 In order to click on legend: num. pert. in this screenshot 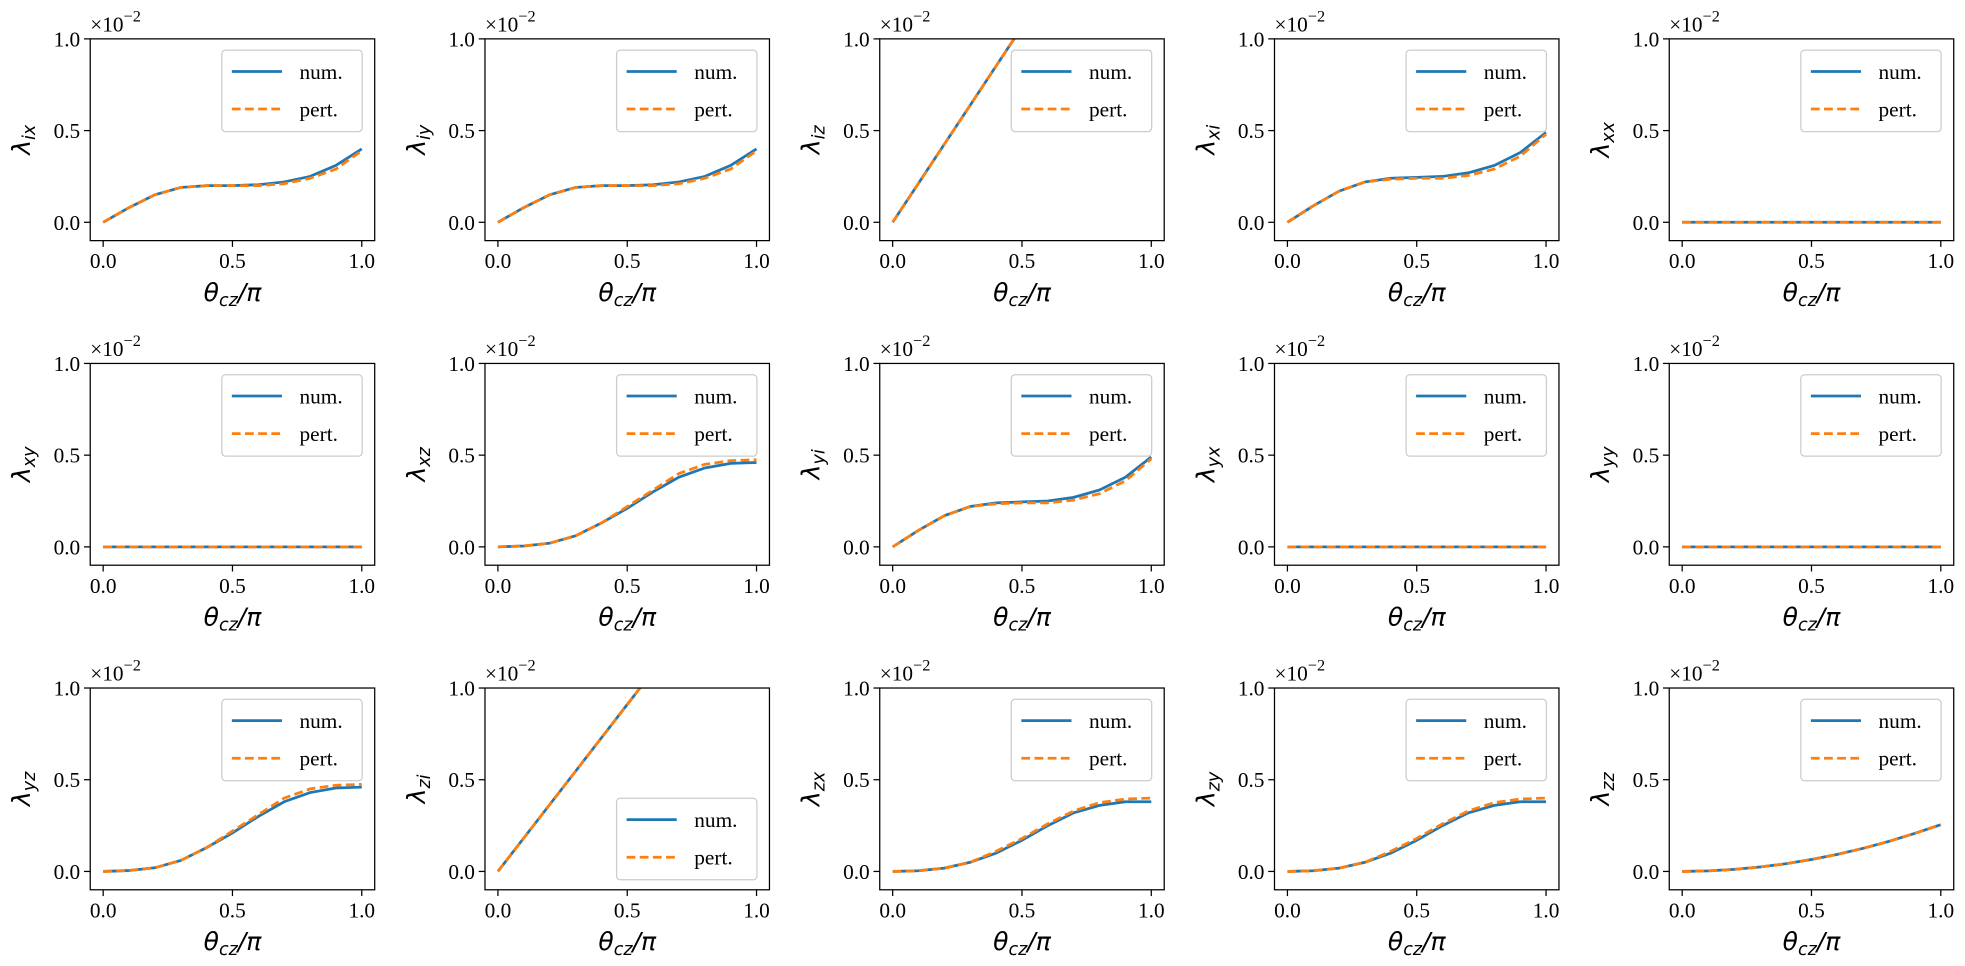, I will do `click(1871, 415)`.